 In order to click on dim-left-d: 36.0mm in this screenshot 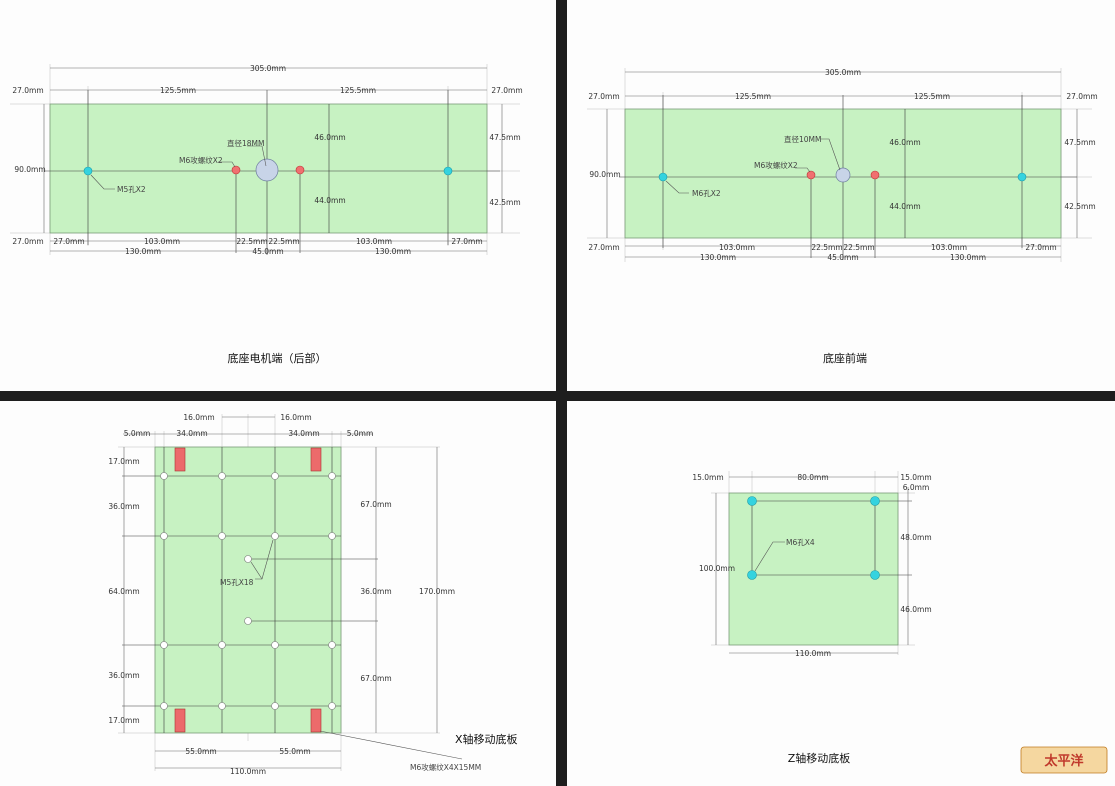, I will do `click(123, 675)`.